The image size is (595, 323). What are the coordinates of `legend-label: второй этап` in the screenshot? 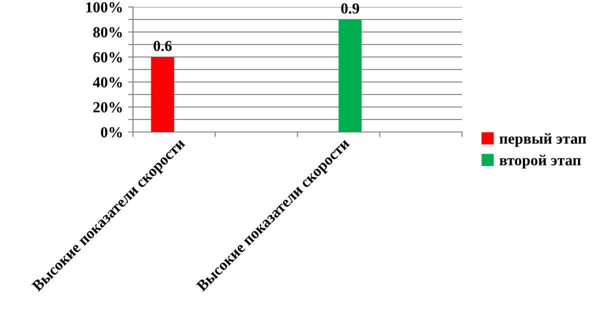 It's located at (540, 161).